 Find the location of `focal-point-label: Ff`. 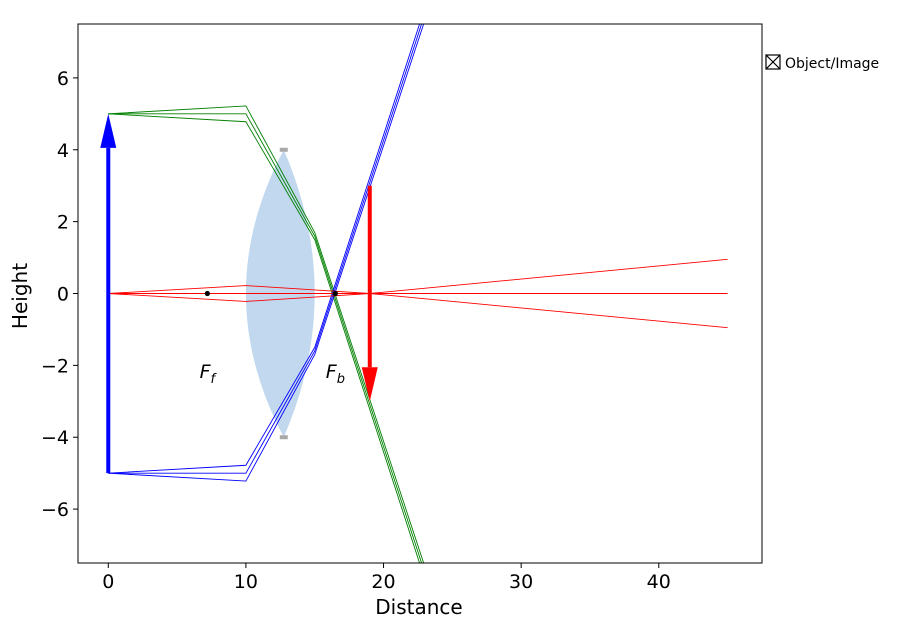

focal-point-label: Ff is located at coordinates (209, 374).